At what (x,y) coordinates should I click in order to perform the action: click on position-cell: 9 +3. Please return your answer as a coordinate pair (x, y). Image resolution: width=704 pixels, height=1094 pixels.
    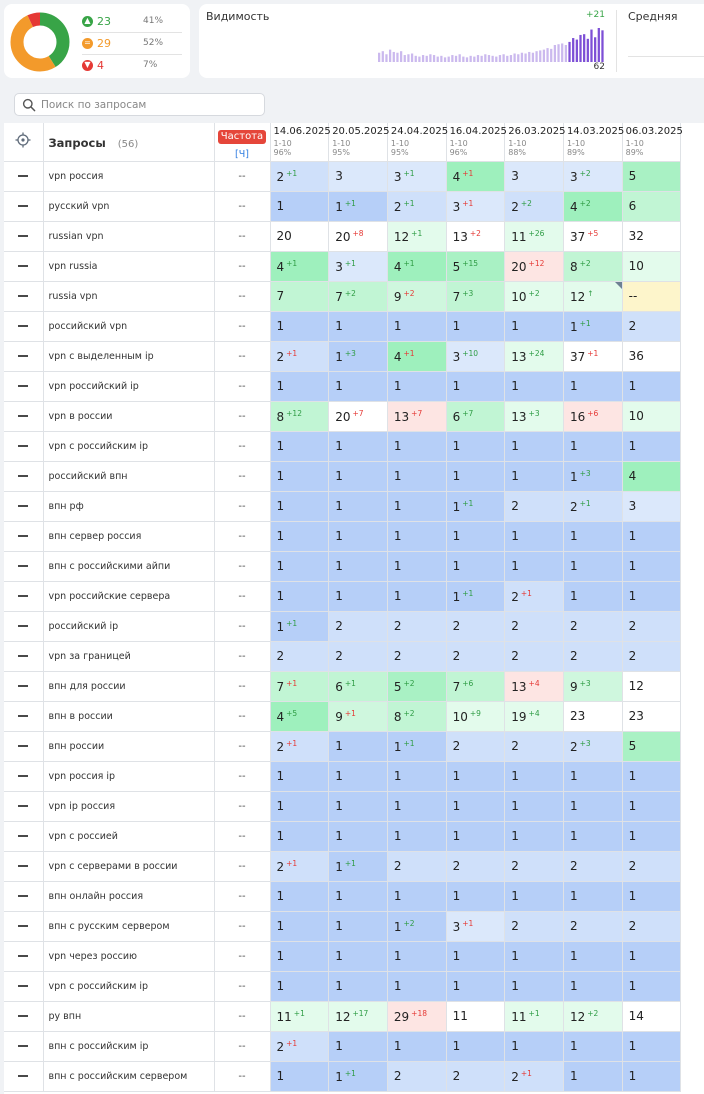
    Looking at the image, I should click on (593, 686).